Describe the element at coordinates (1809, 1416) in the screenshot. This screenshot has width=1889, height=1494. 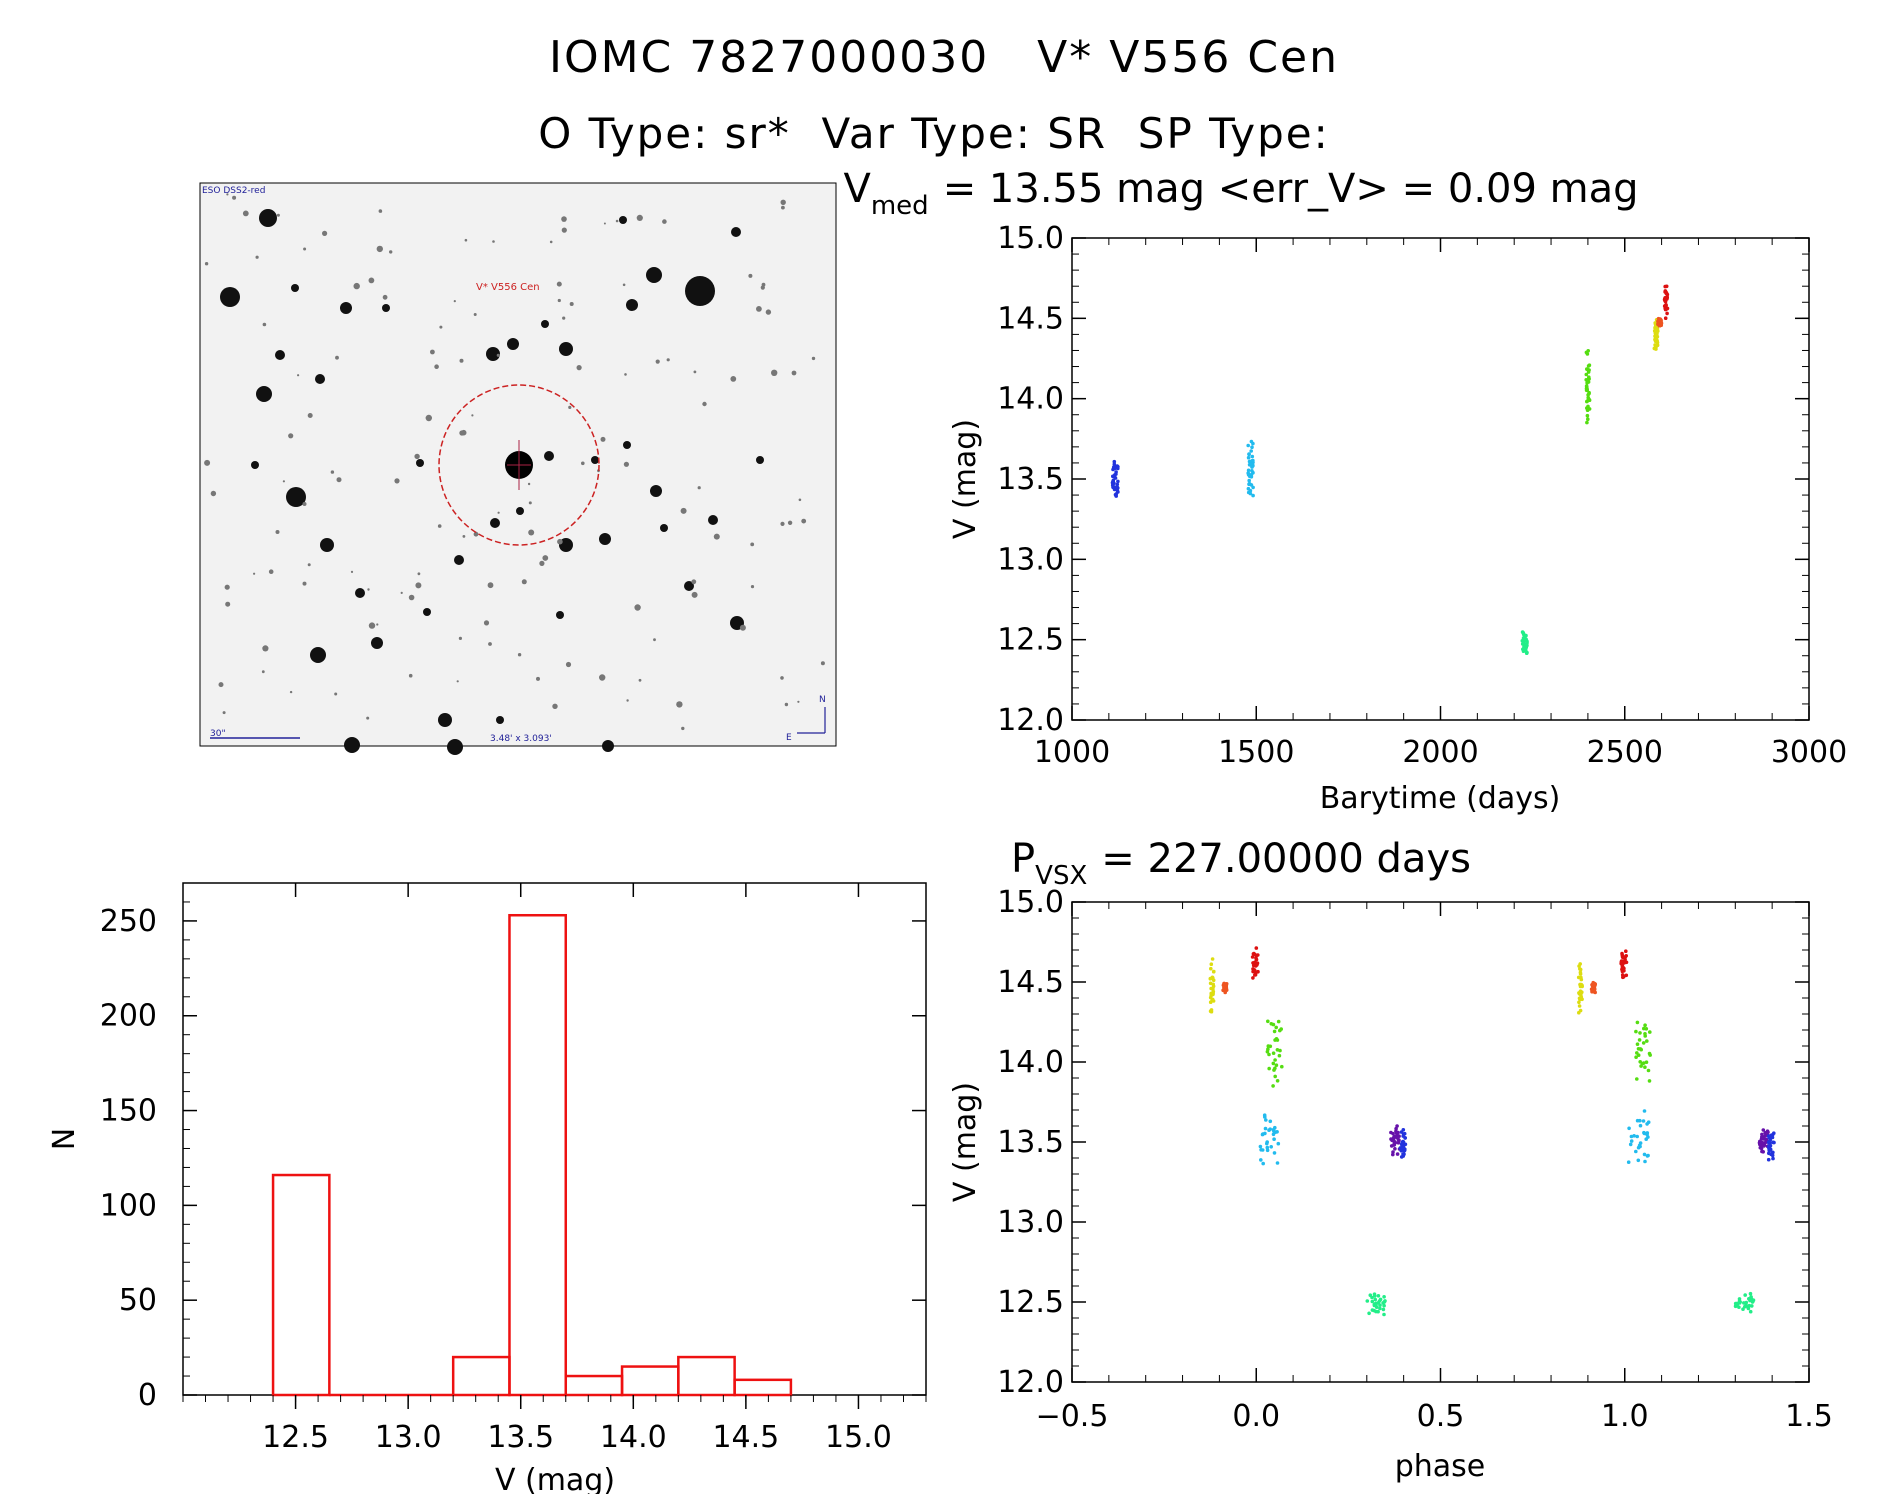
I see `x-tick-label: 1.5` at that location.